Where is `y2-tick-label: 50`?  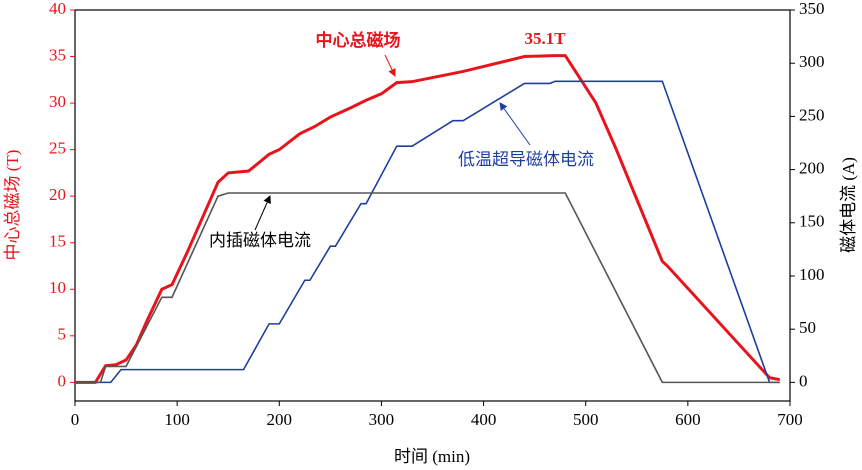 y2-tick-label: 50 is located at coordinates (807, 327).